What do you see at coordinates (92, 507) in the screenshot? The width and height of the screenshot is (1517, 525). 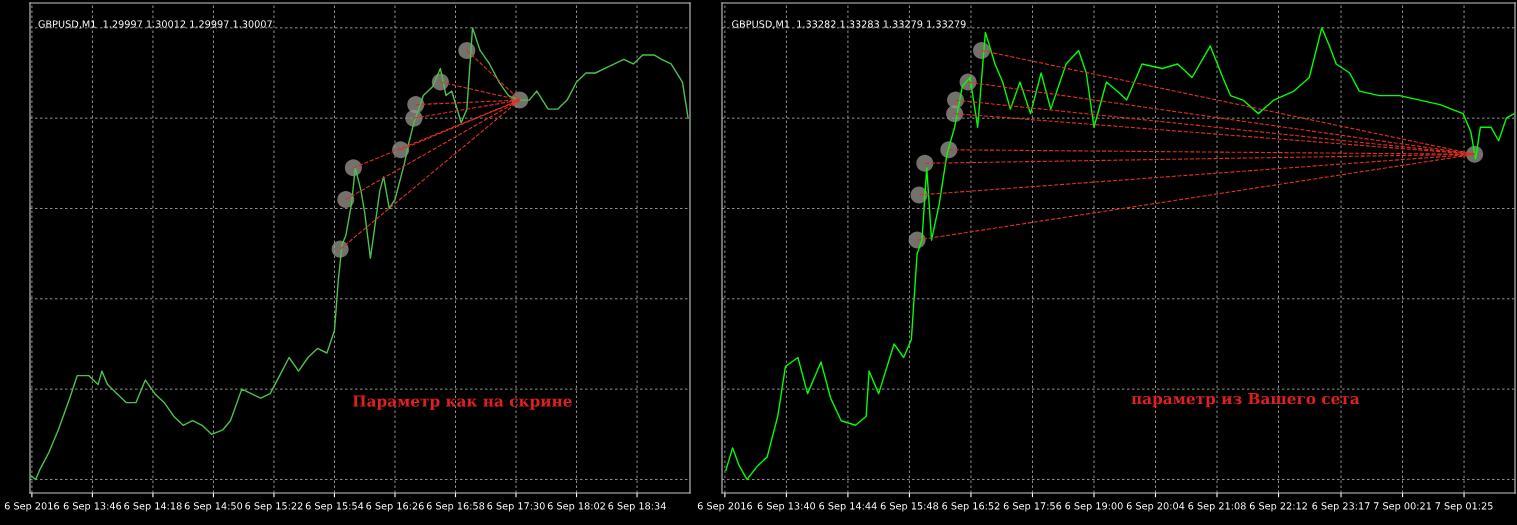 I see `x-tick-label: 6 Sep 13:46` at bounding box center [92, 507].